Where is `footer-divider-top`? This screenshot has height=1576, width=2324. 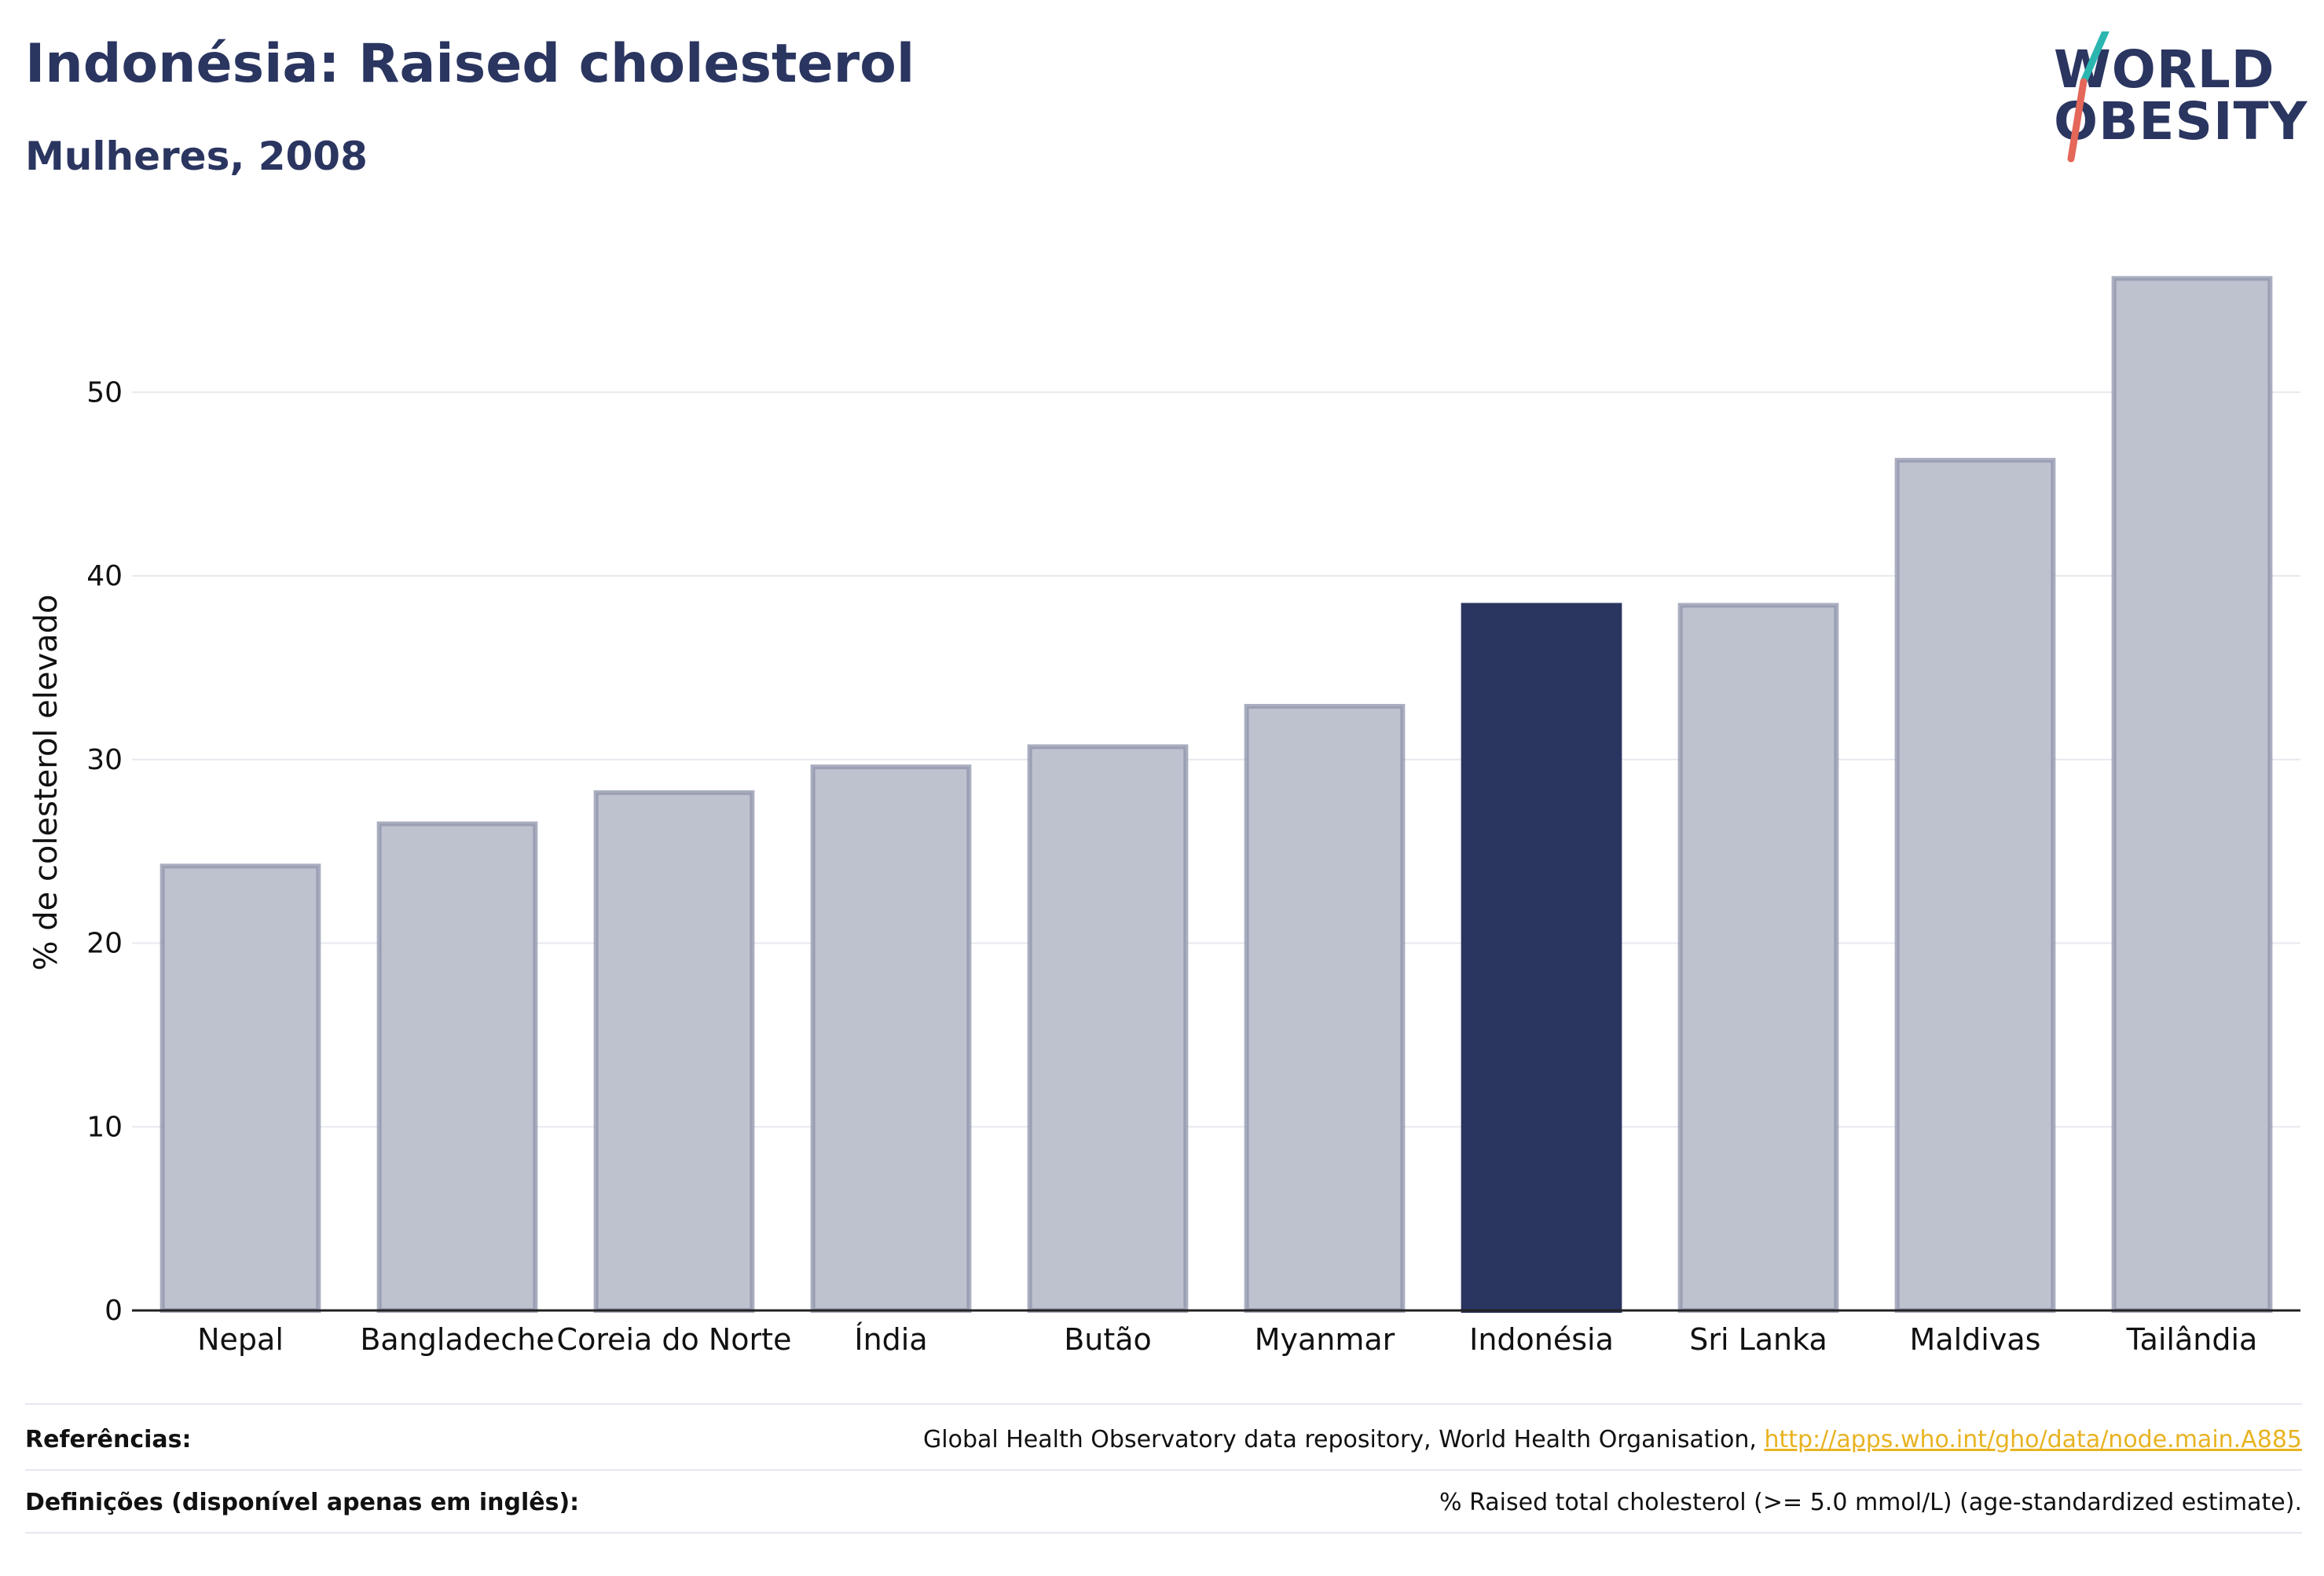 footer-divider-top is located at coordinates (1163, 1404).